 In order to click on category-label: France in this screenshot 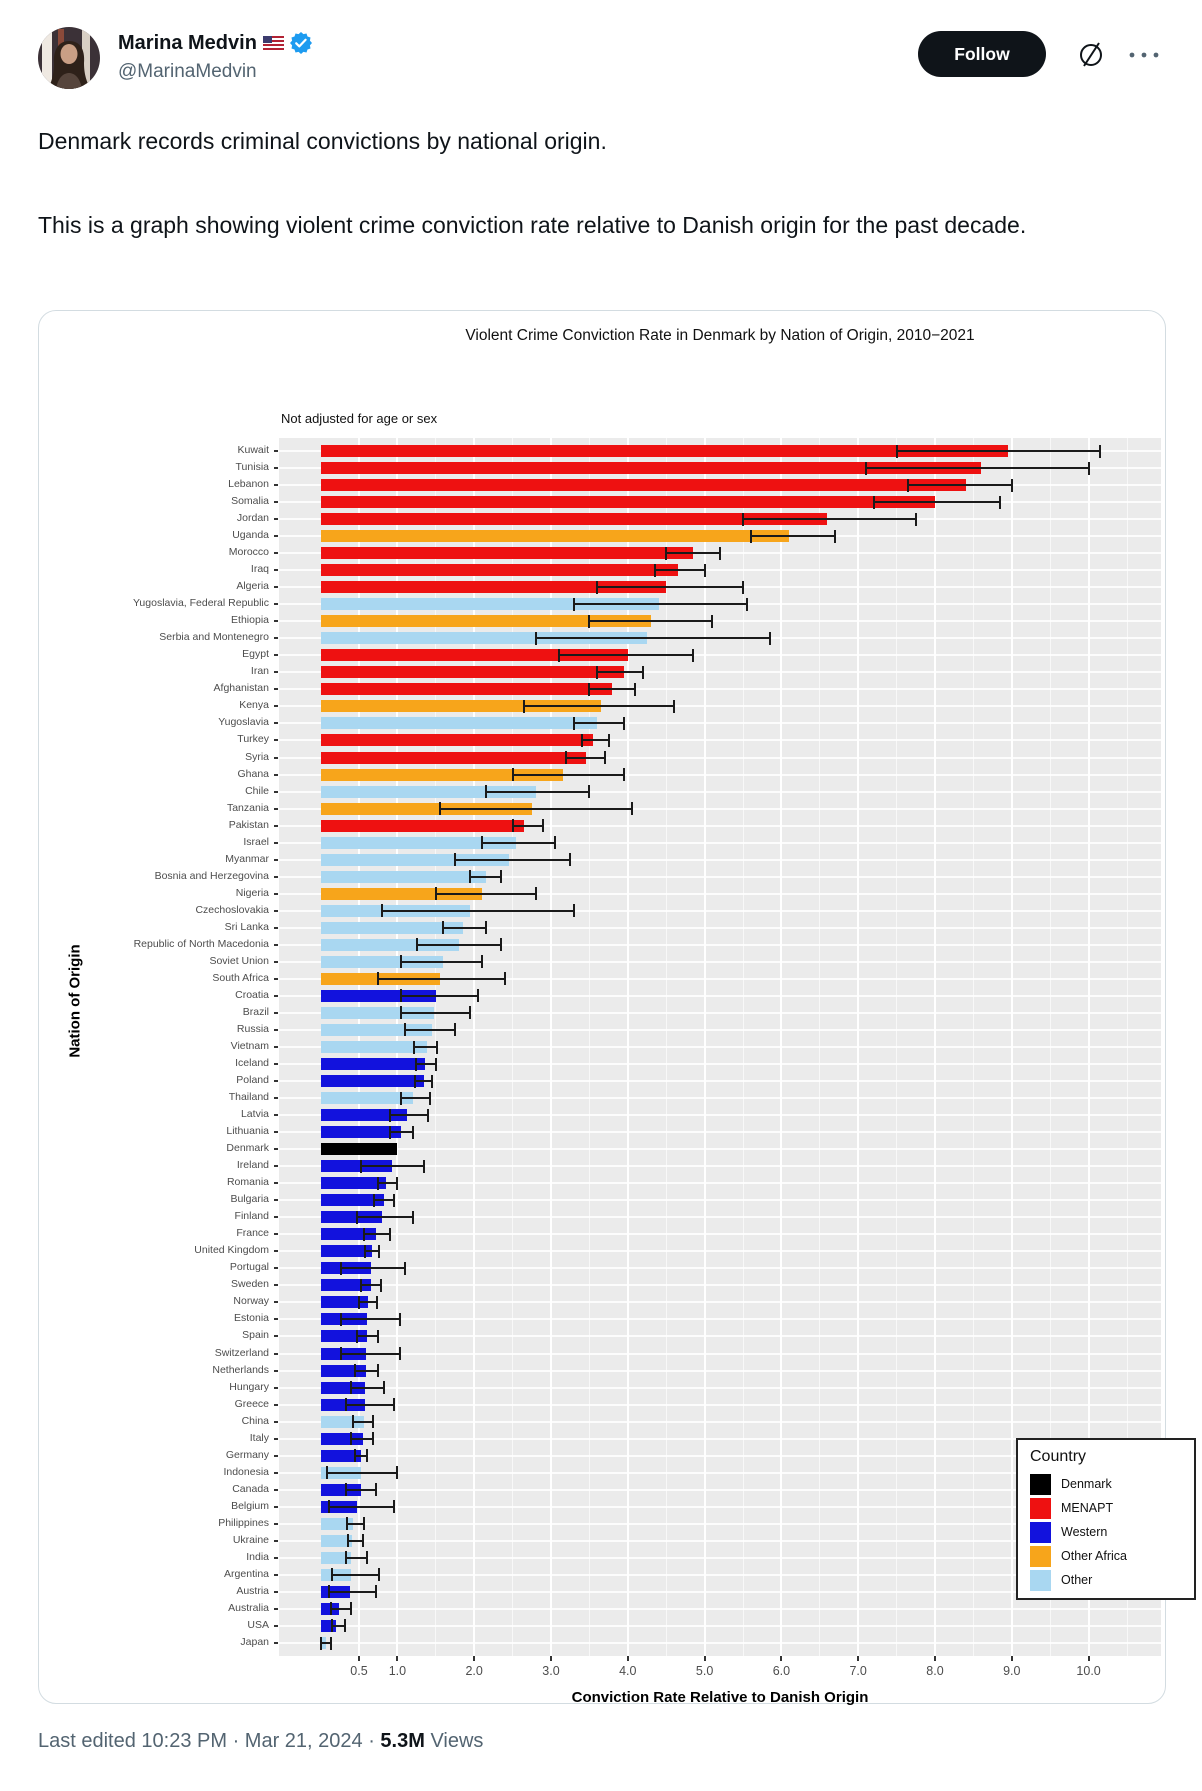, I will do `click(252, 1233)`.